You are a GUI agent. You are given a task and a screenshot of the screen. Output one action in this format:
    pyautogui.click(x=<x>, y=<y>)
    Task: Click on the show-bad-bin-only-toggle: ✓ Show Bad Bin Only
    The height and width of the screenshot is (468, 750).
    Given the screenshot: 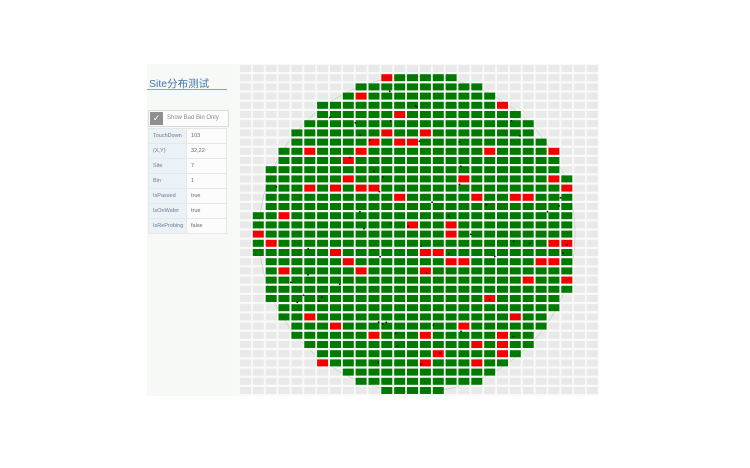 What is the action you would take?
    pyautogui.click(x=188, y=118)
    